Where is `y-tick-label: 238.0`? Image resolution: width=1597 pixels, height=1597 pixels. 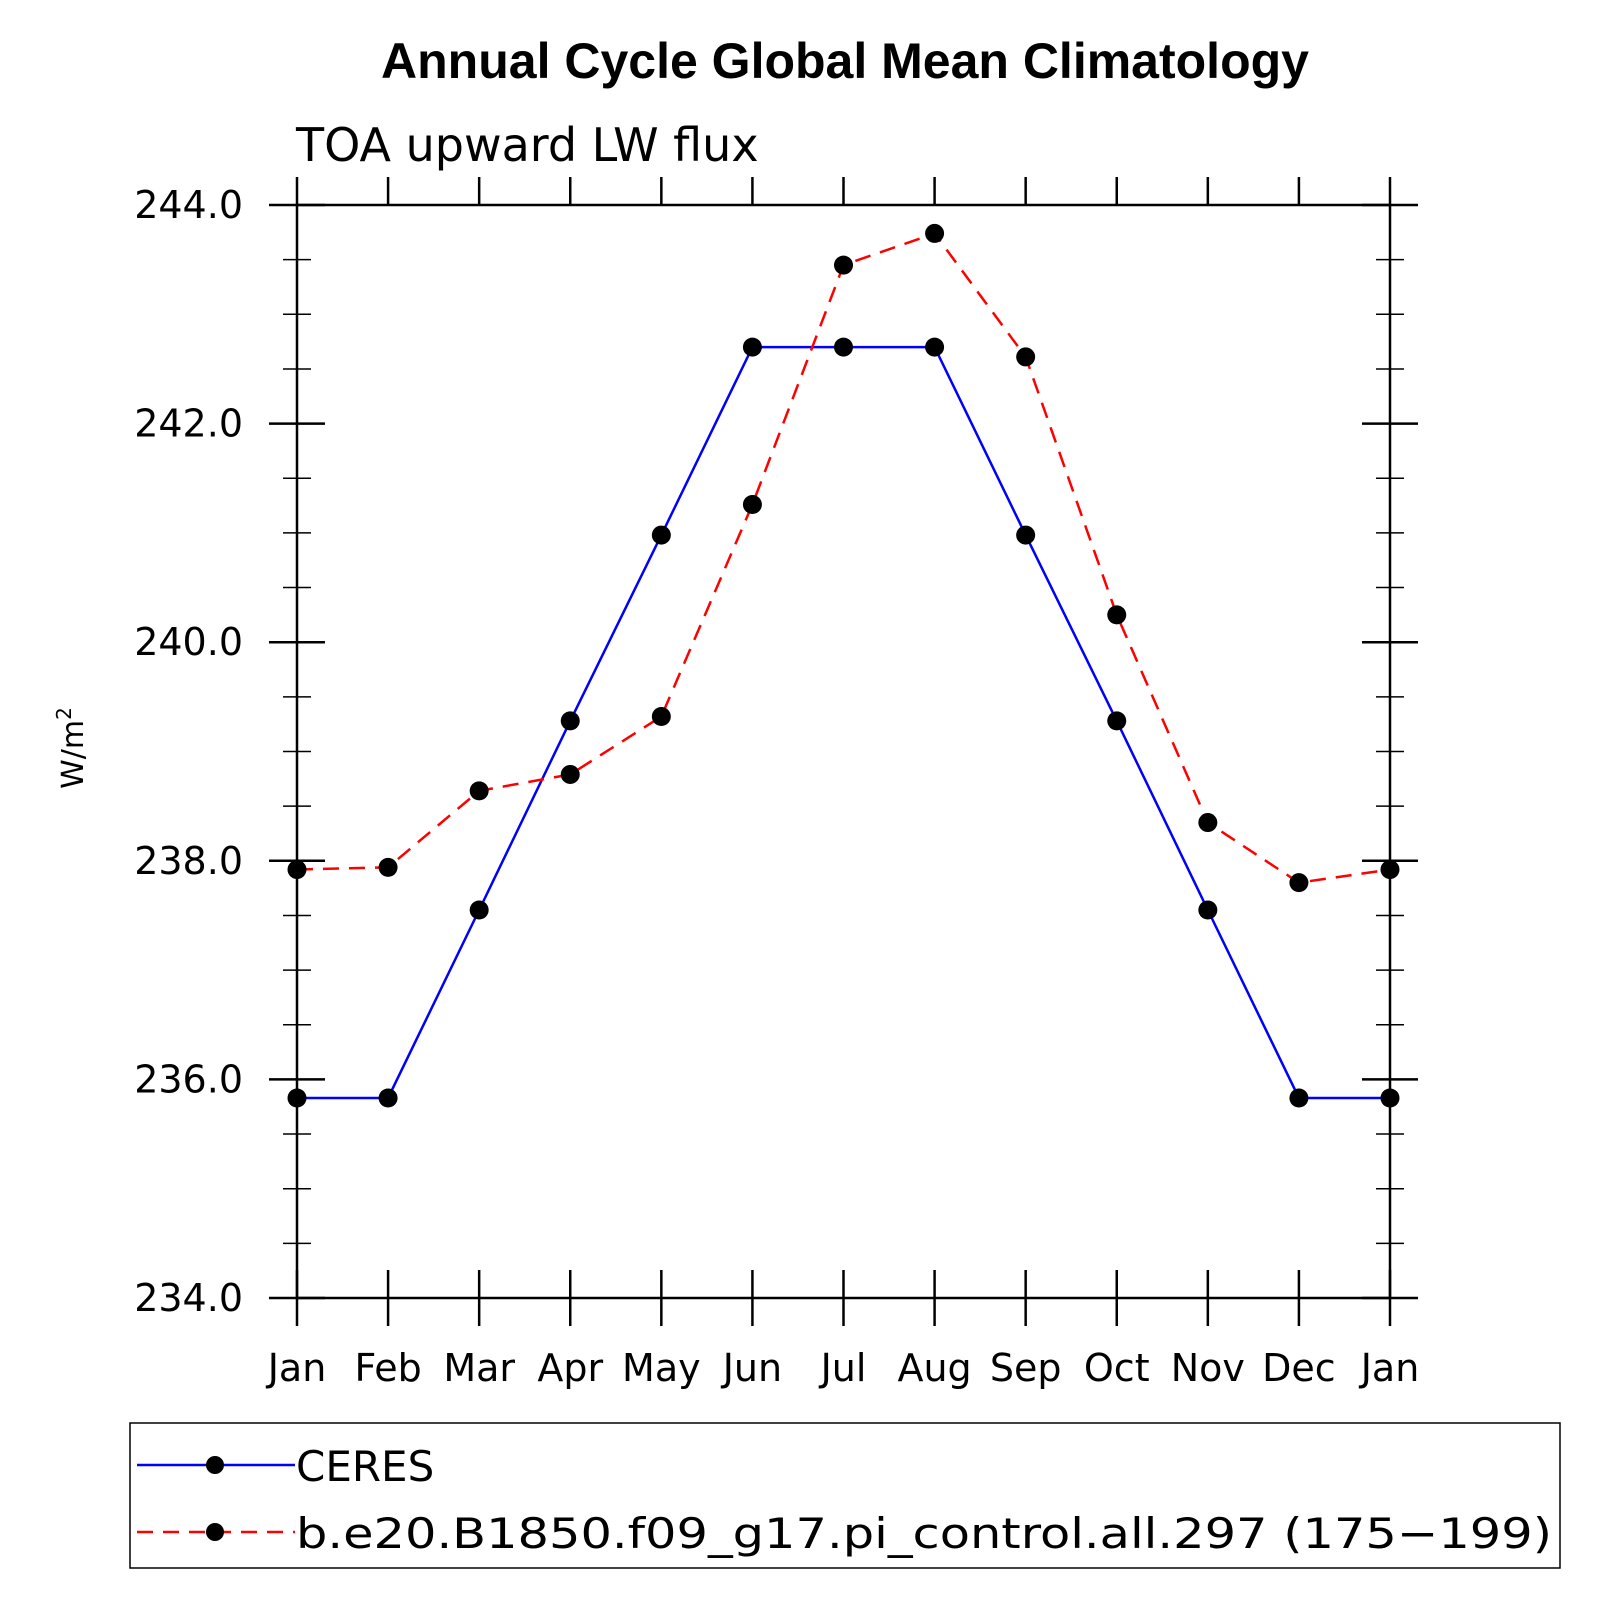 y-tick-label: 238.0 is located at coordinates (188, 861).